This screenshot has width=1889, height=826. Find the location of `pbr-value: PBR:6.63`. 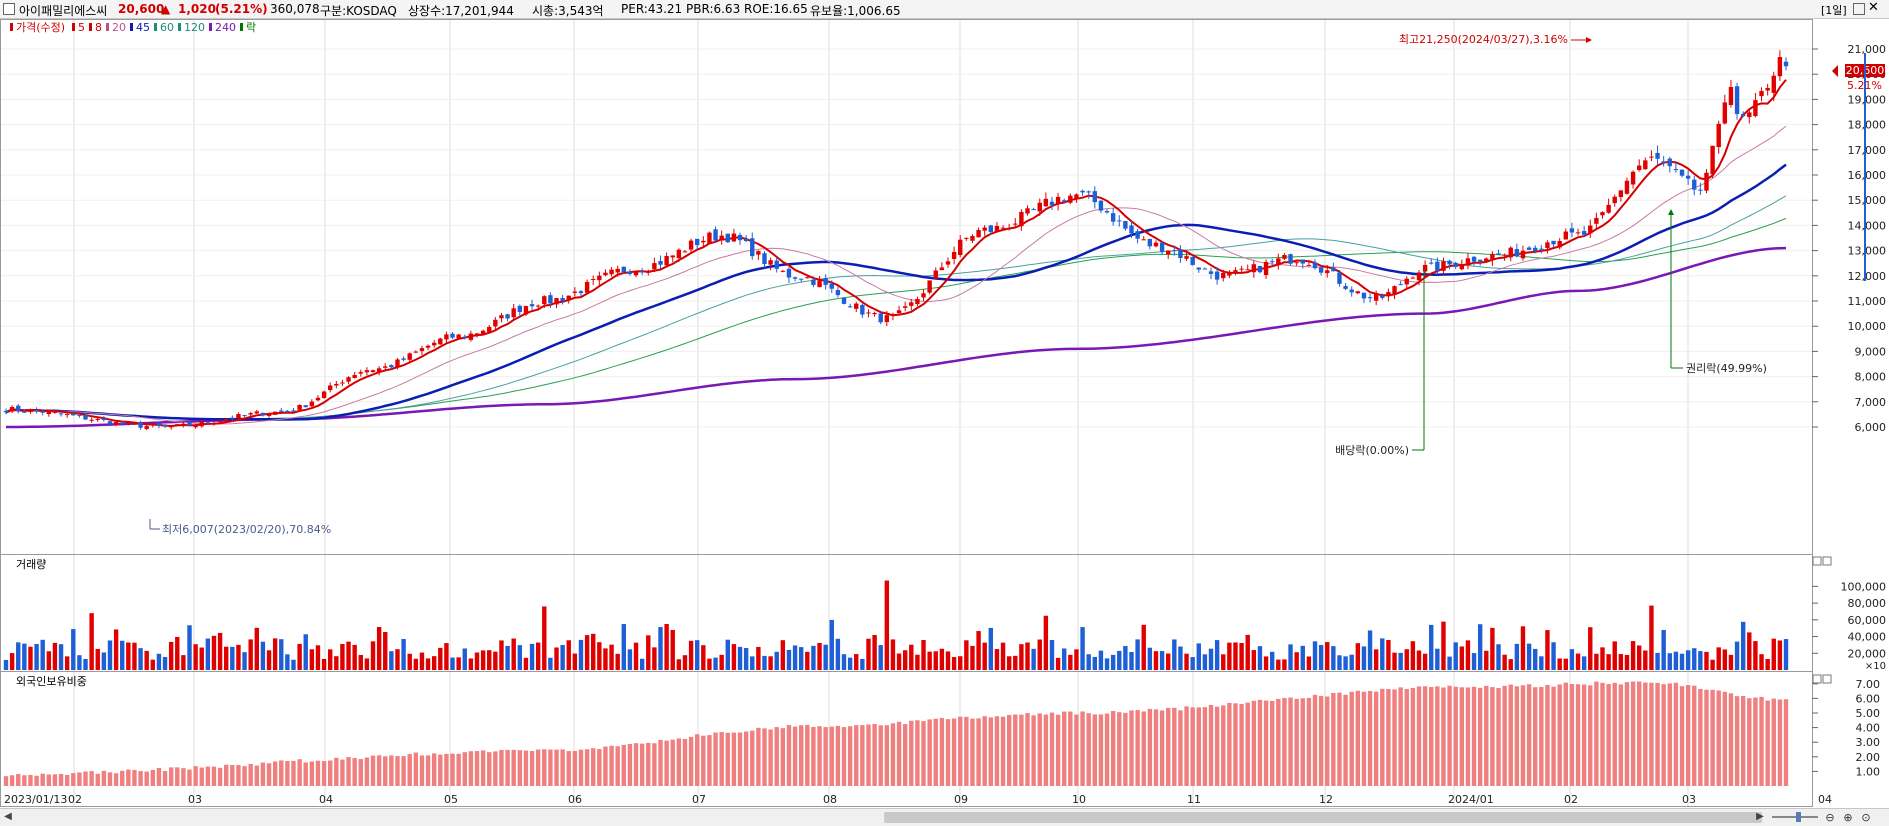

pbr-value: PBR:6.63 is located at coordinates (713, 9).